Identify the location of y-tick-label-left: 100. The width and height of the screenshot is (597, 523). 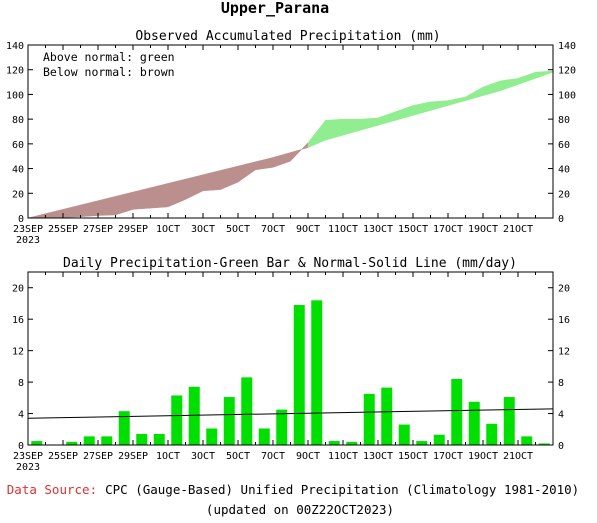
(15, 95).